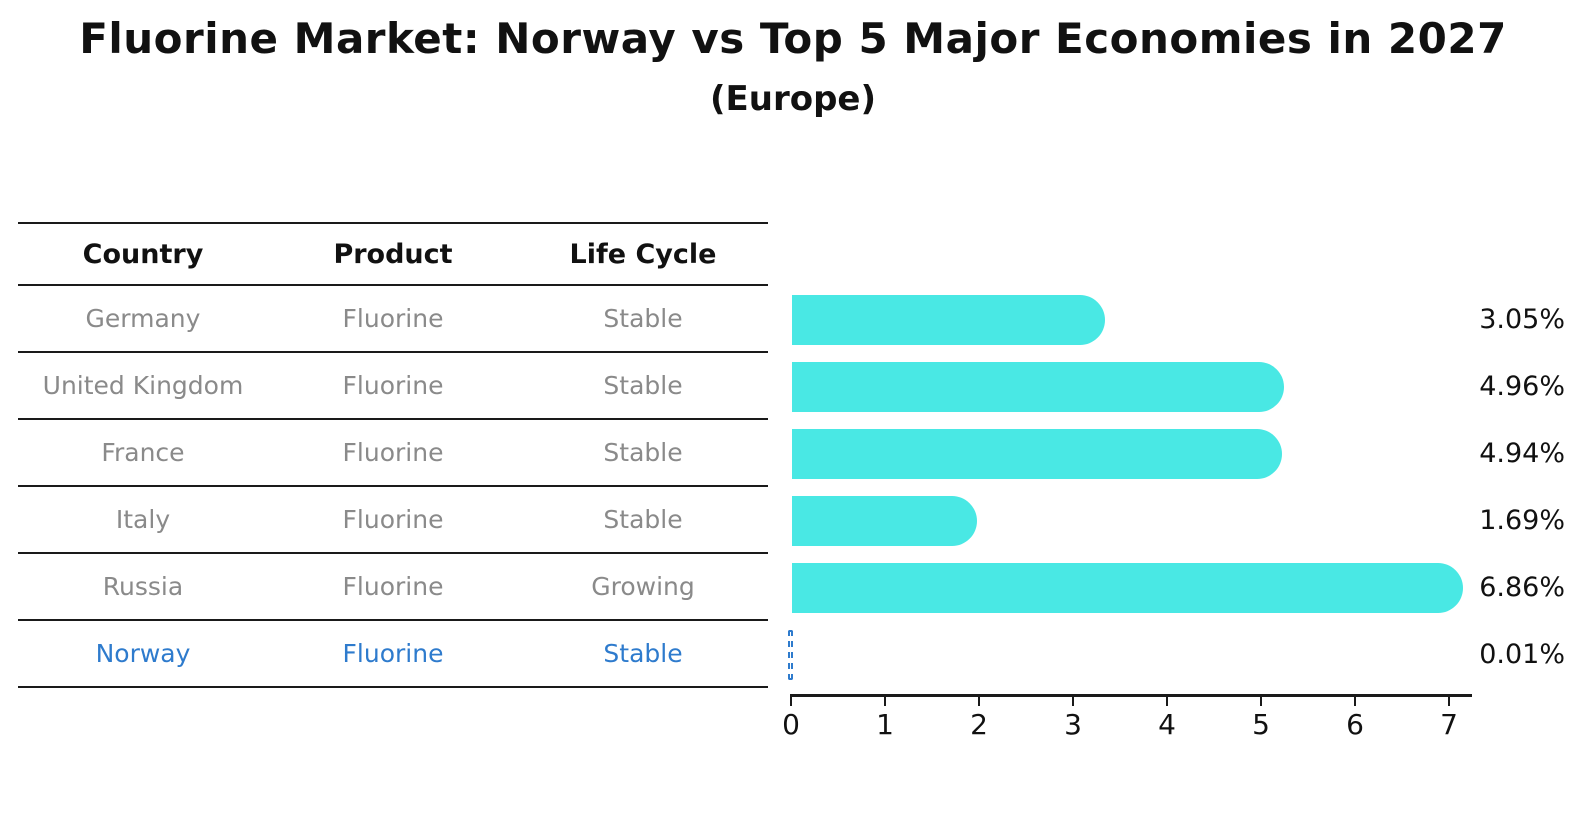 This screenshot has height=823, width=1586. What do you see at coordinates (1261, 724) in the screenshot?
I see `x-axis-tick-label: 5` at bounding box center [1261, 724].